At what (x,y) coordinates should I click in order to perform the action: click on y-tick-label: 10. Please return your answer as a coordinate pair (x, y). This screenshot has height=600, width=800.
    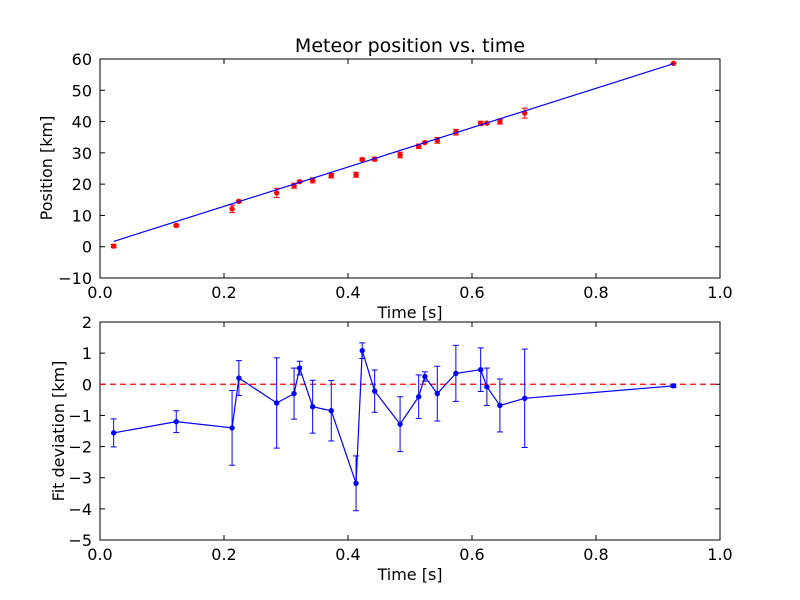
    Looking at the image, I should click on (82, 215).